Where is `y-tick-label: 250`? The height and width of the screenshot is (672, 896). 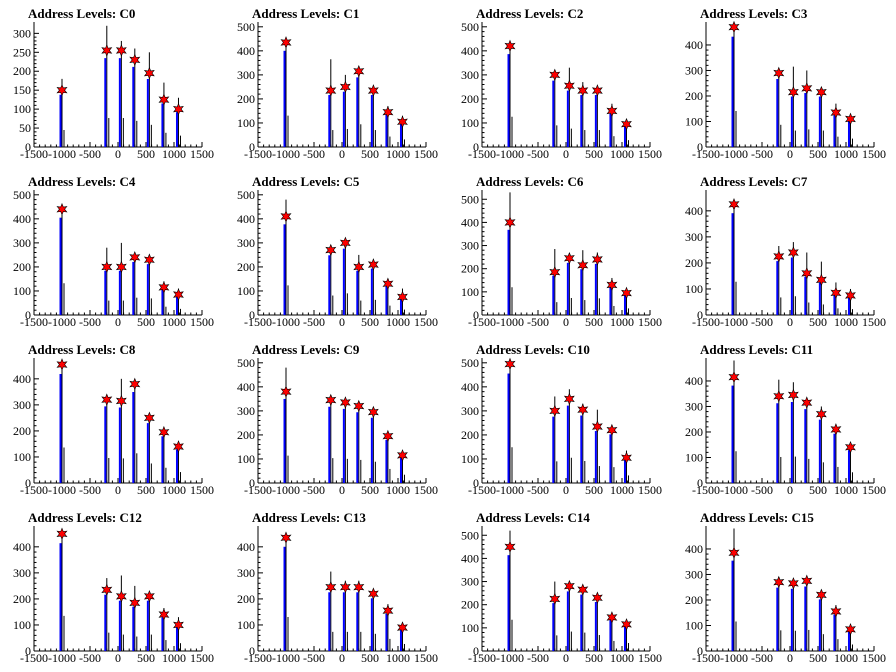 y-tick-label: 250 is located at coordinates (22, 52).